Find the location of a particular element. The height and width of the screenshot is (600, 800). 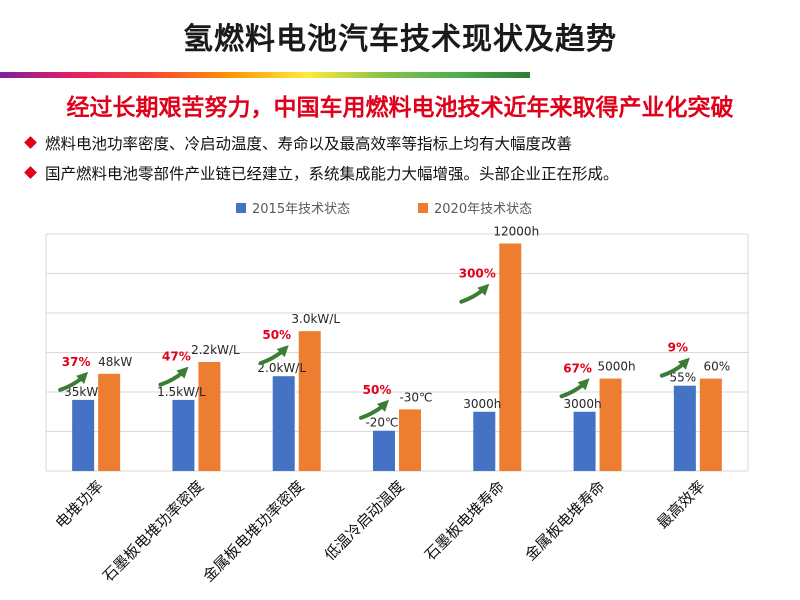

bullet-item: 国产燃料电池零部件产业链已经建立，系统集成能力大幅增强。头部企业正在形成。 is located at coordinates (321, 173).